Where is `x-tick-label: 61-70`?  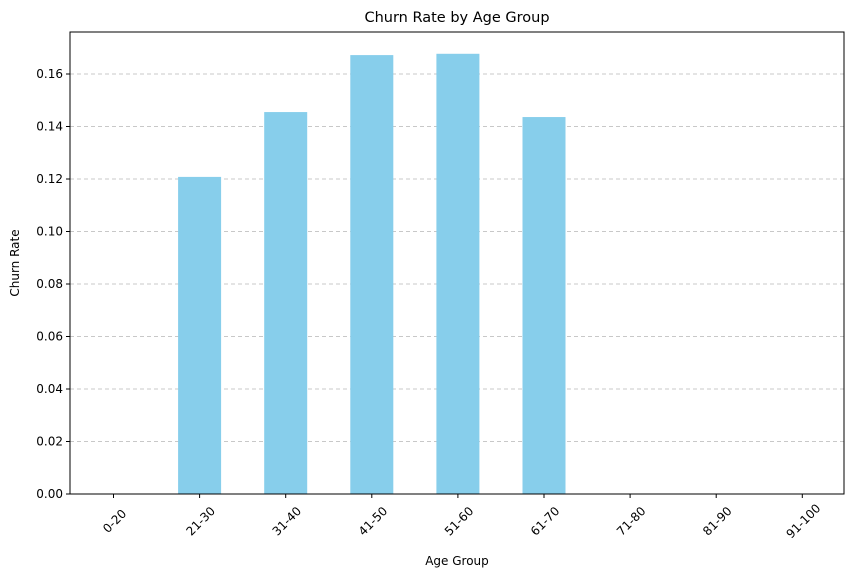 x-tick-label: 61-70 is located at coordinates (545, 521).